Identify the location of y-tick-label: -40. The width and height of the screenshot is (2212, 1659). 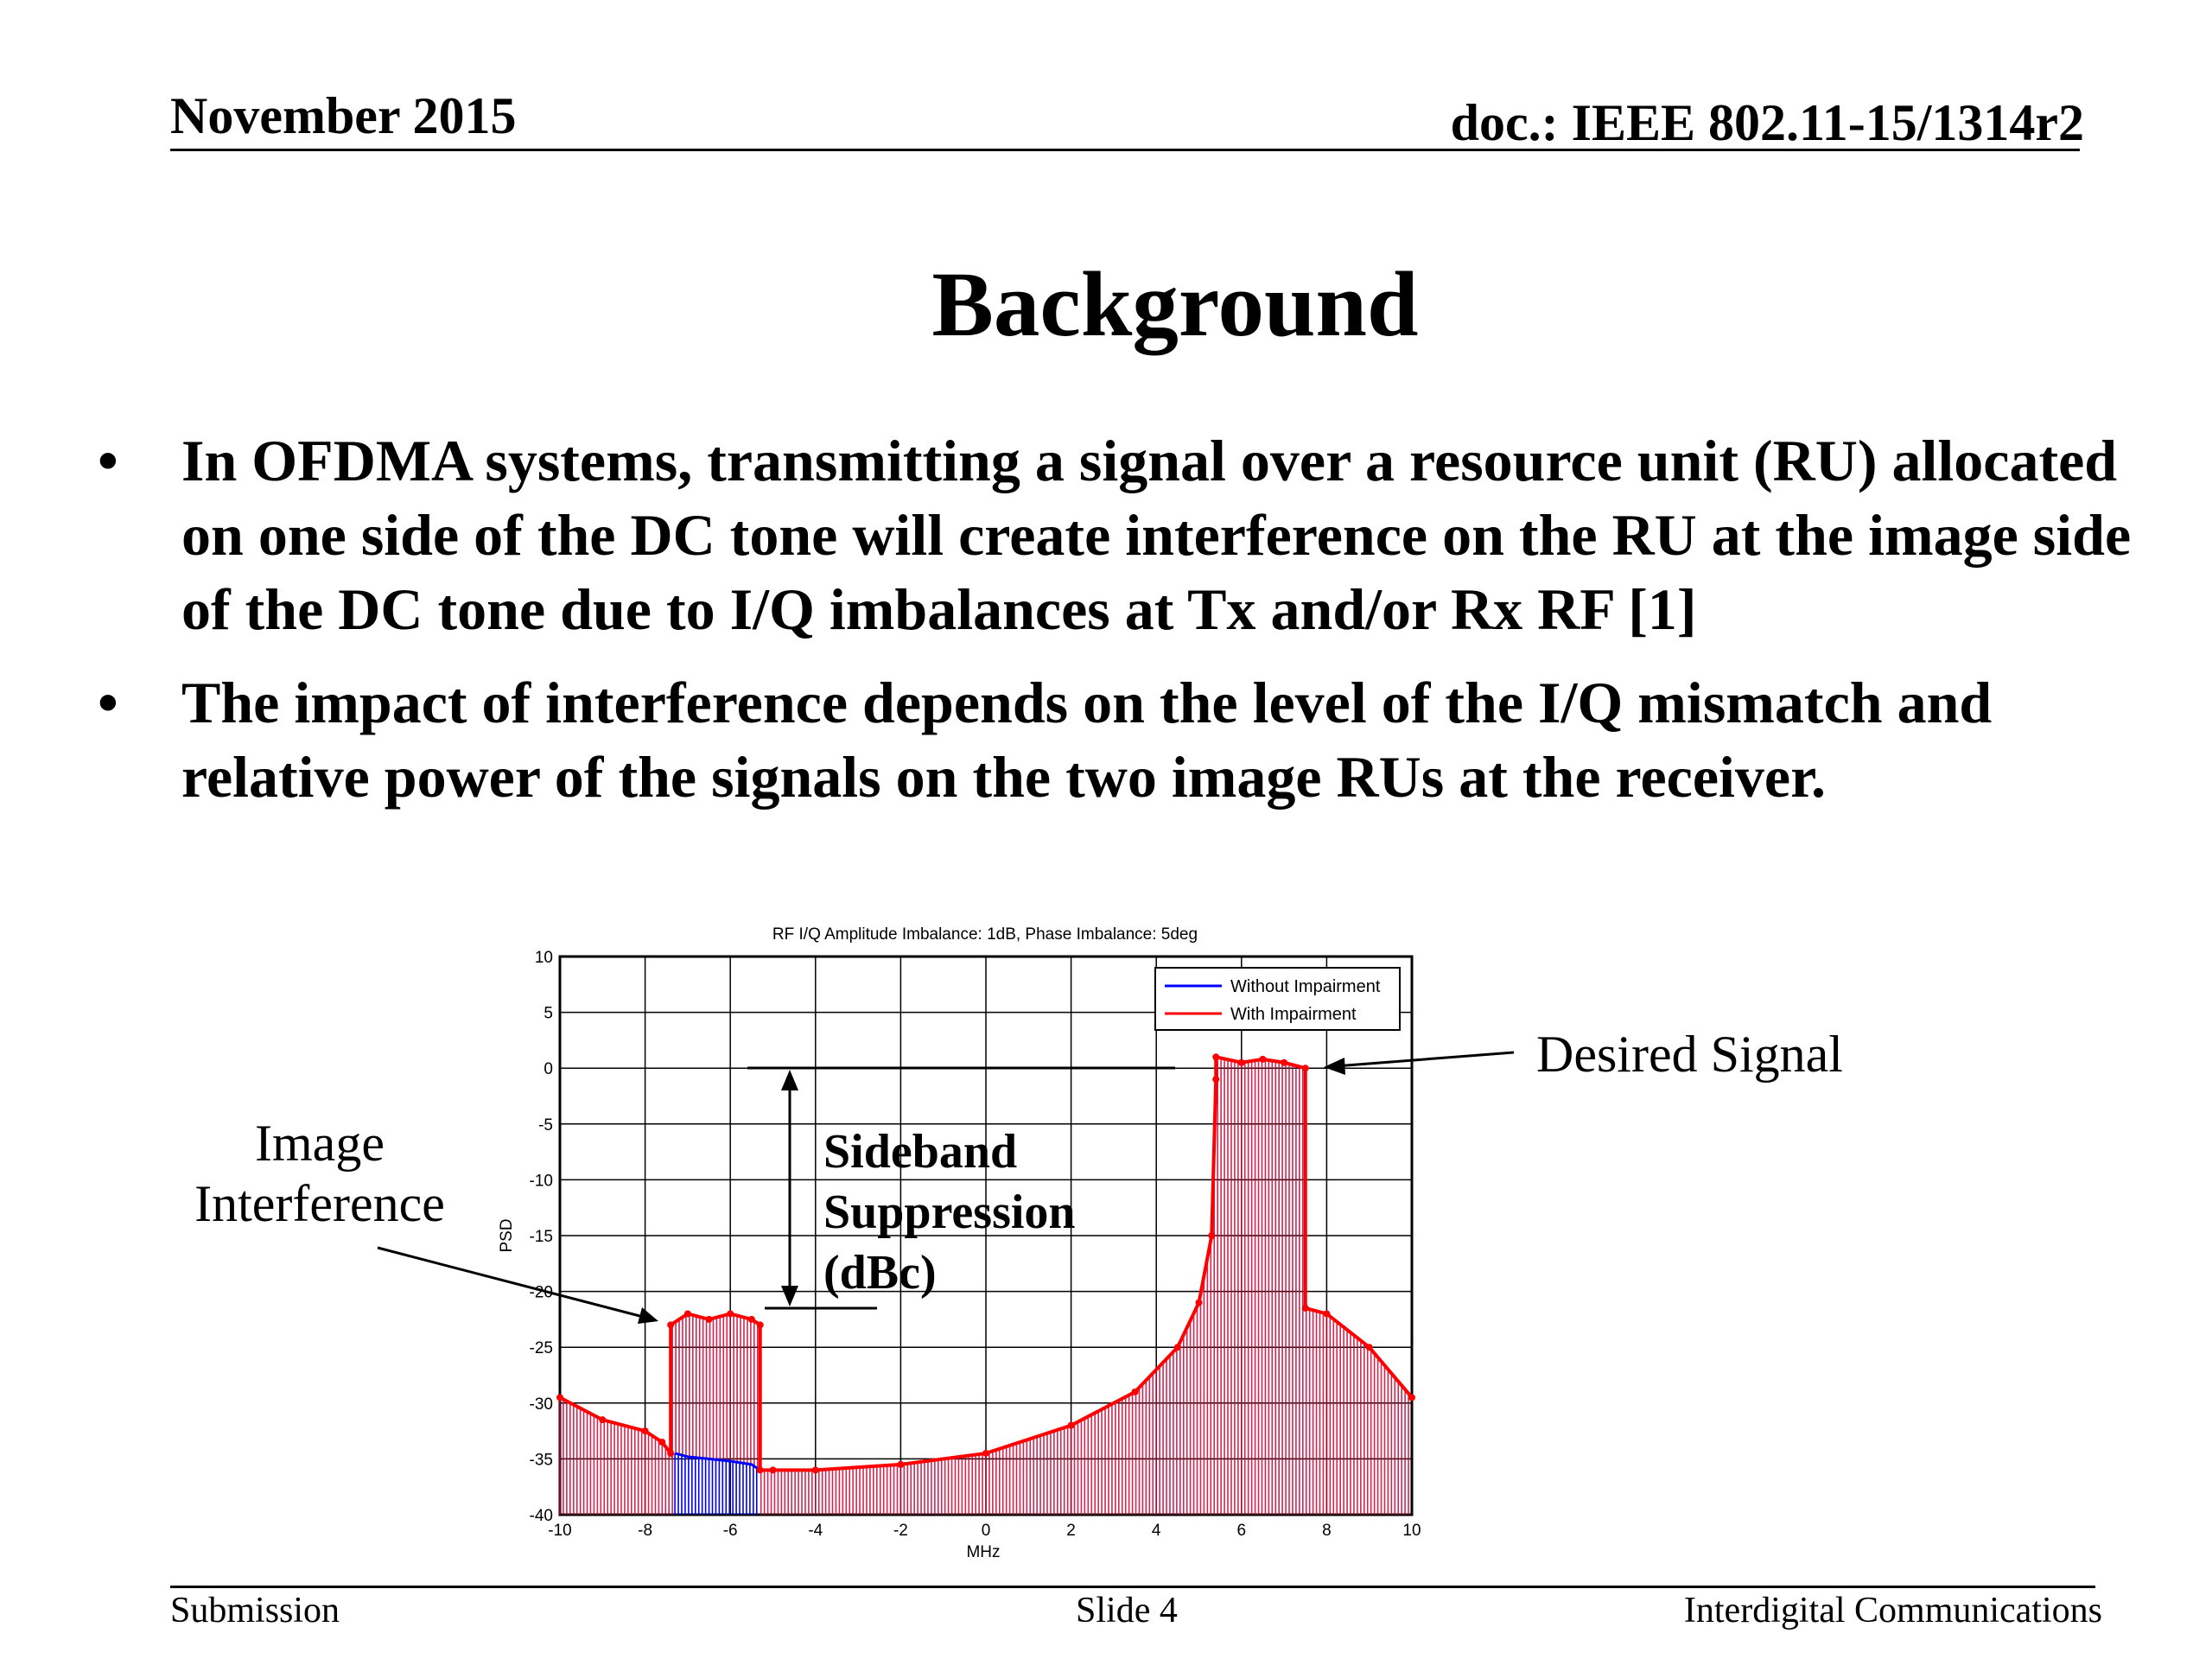
(541, 1516).